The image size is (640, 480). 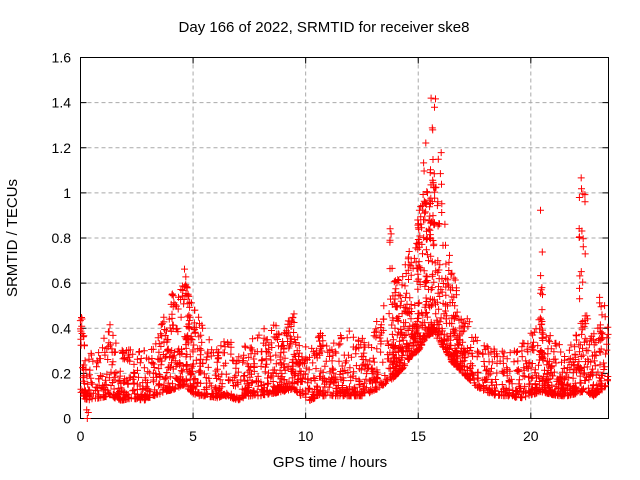 I want to click on y-tick-label: 1.4, so click(x=62, y=103).